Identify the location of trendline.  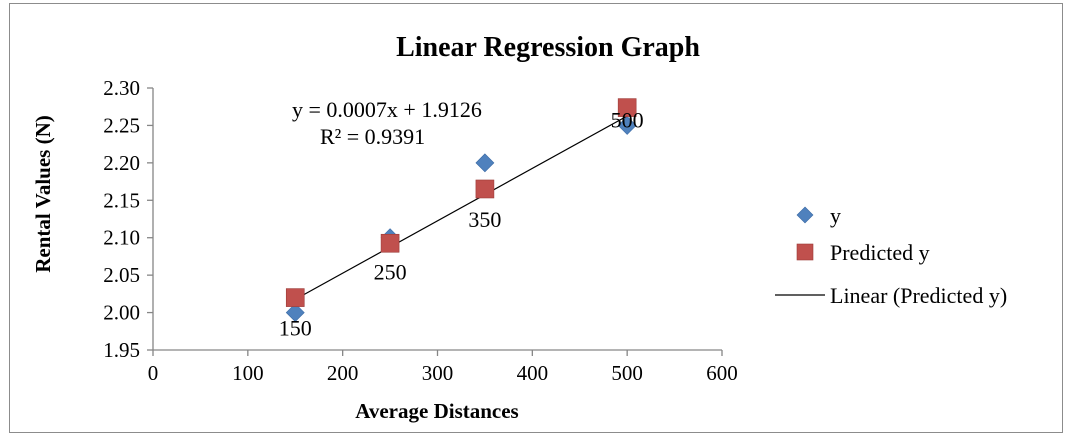
(461, 207).